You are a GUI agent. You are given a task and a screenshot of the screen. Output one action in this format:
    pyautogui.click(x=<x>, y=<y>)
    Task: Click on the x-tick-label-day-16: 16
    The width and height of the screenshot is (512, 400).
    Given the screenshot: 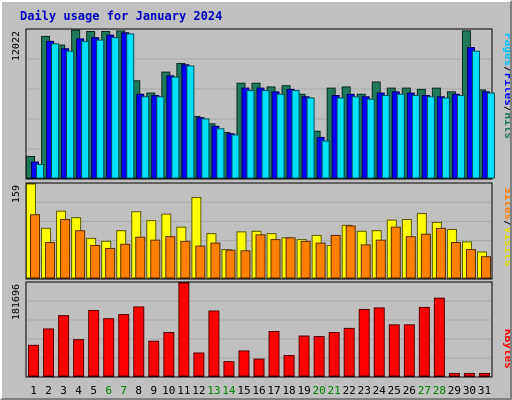 What is the action you would take?
    pyautogui.click(x=258, y=390)
    